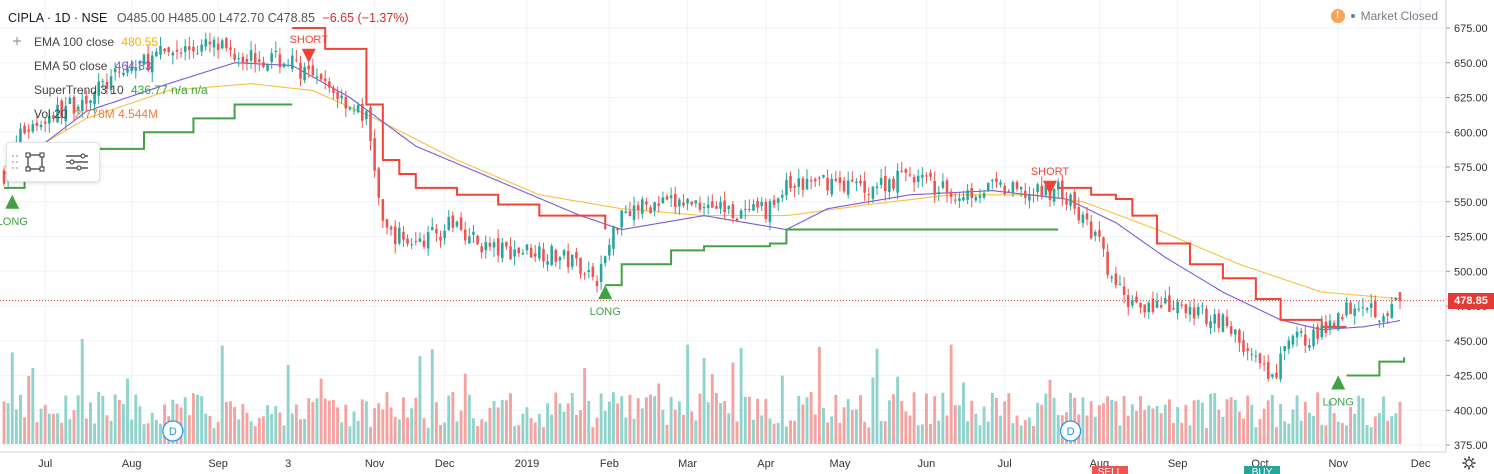 Image resolution: width=1494 pixels, height=474 pixels. Describe the element at coordinates (309, 40) in the screenshot. I see `short-signal-label: SHORT` at that location.